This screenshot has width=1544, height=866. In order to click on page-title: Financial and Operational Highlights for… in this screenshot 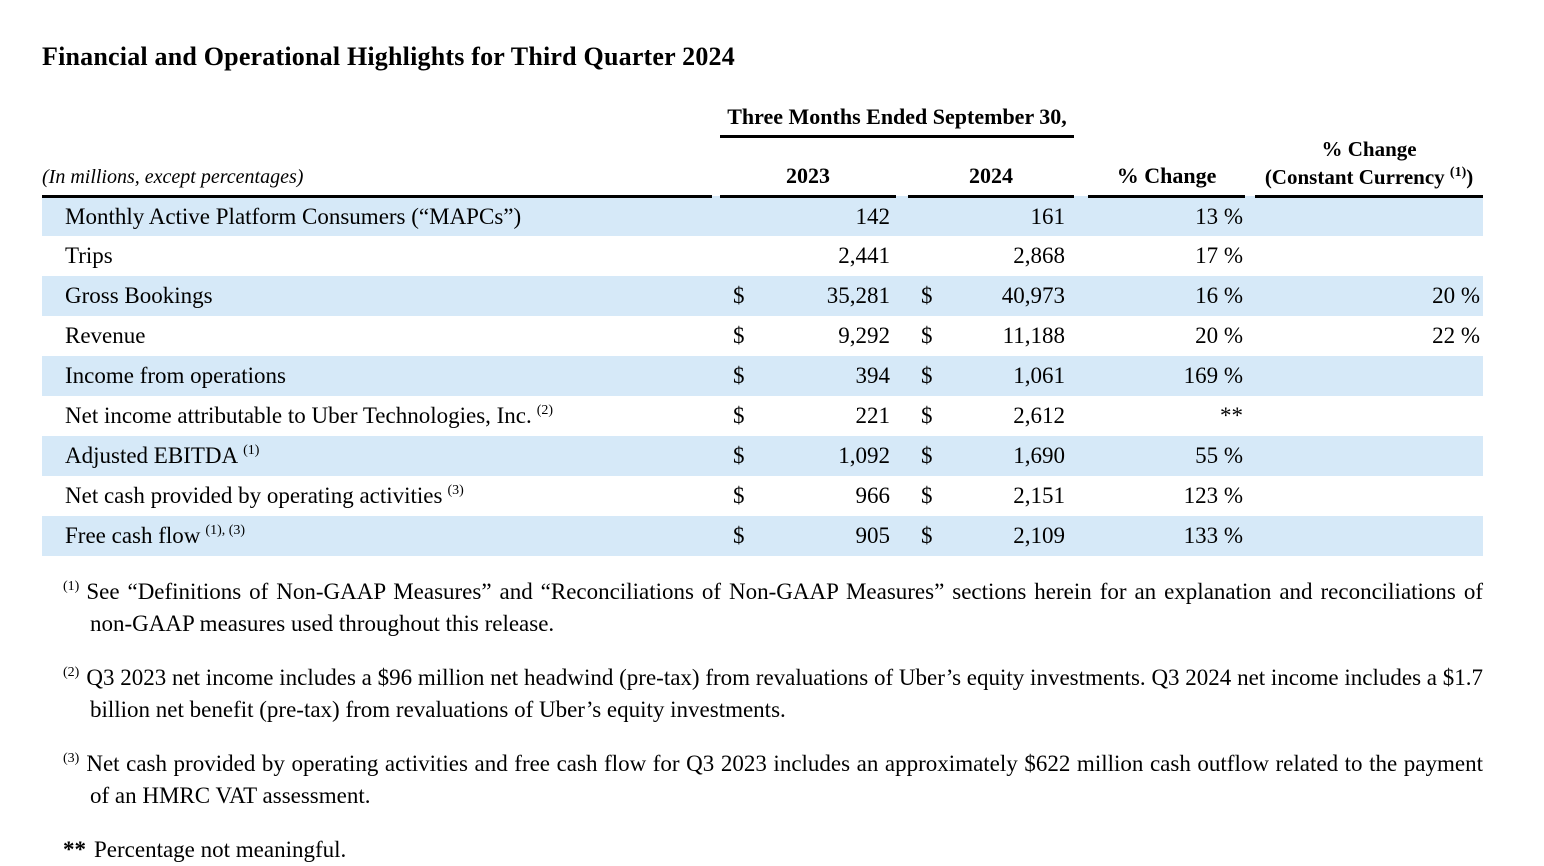, I will do `click(388, 56)`.